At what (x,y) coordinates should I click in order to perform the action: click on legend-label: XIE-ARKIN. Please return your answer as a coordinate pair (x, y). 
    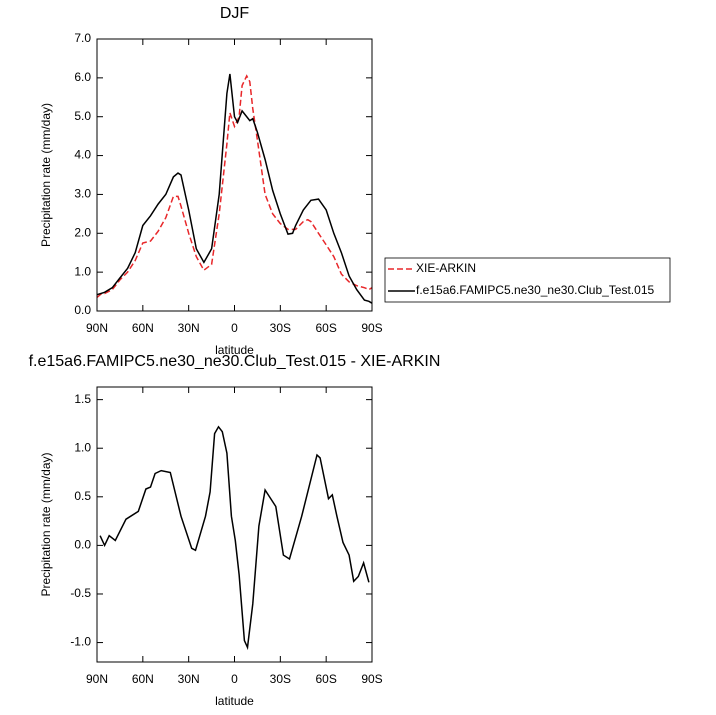
    Looking at the image, I should click on (446, 268).